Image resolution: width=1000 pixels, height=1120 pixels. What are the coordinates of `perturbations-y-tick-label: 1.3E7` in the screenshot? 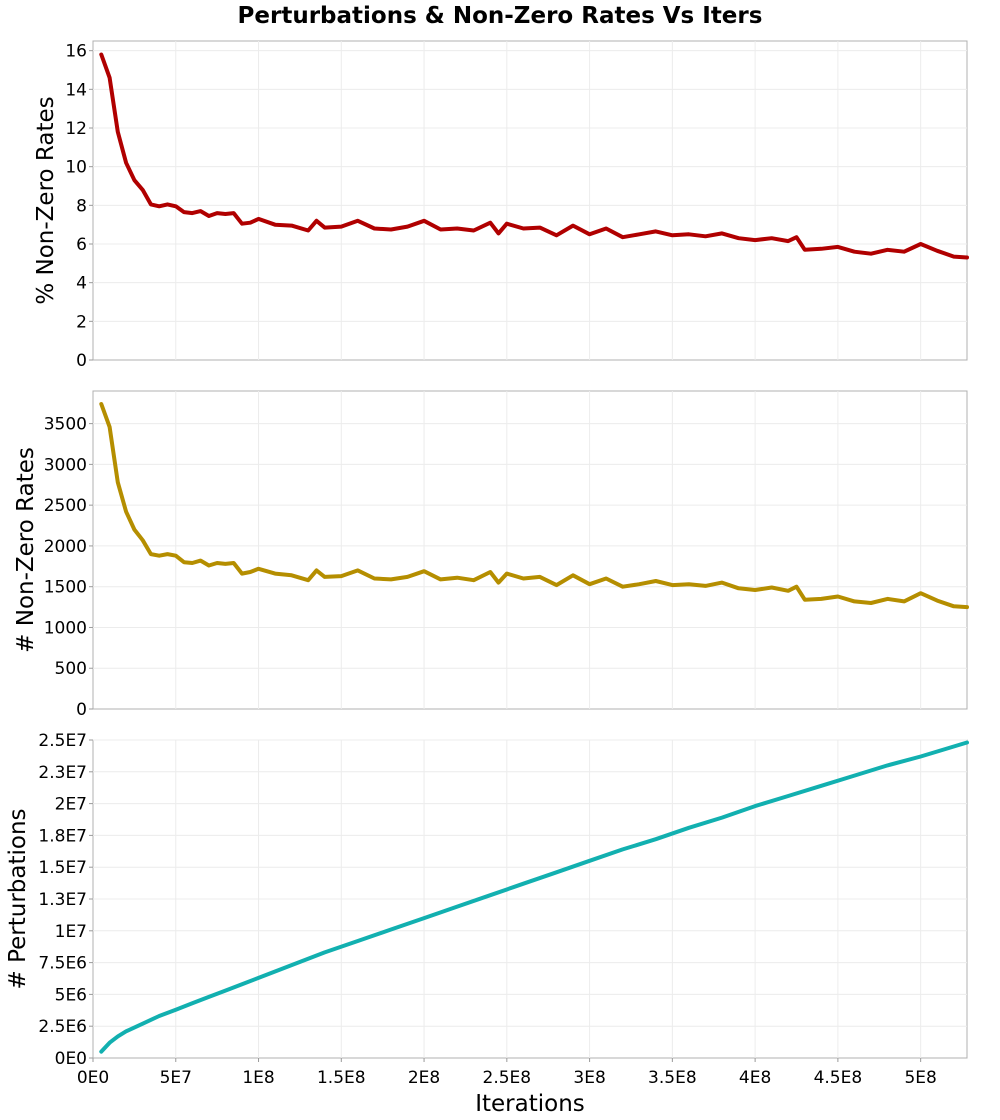 It's located at (62, 900).